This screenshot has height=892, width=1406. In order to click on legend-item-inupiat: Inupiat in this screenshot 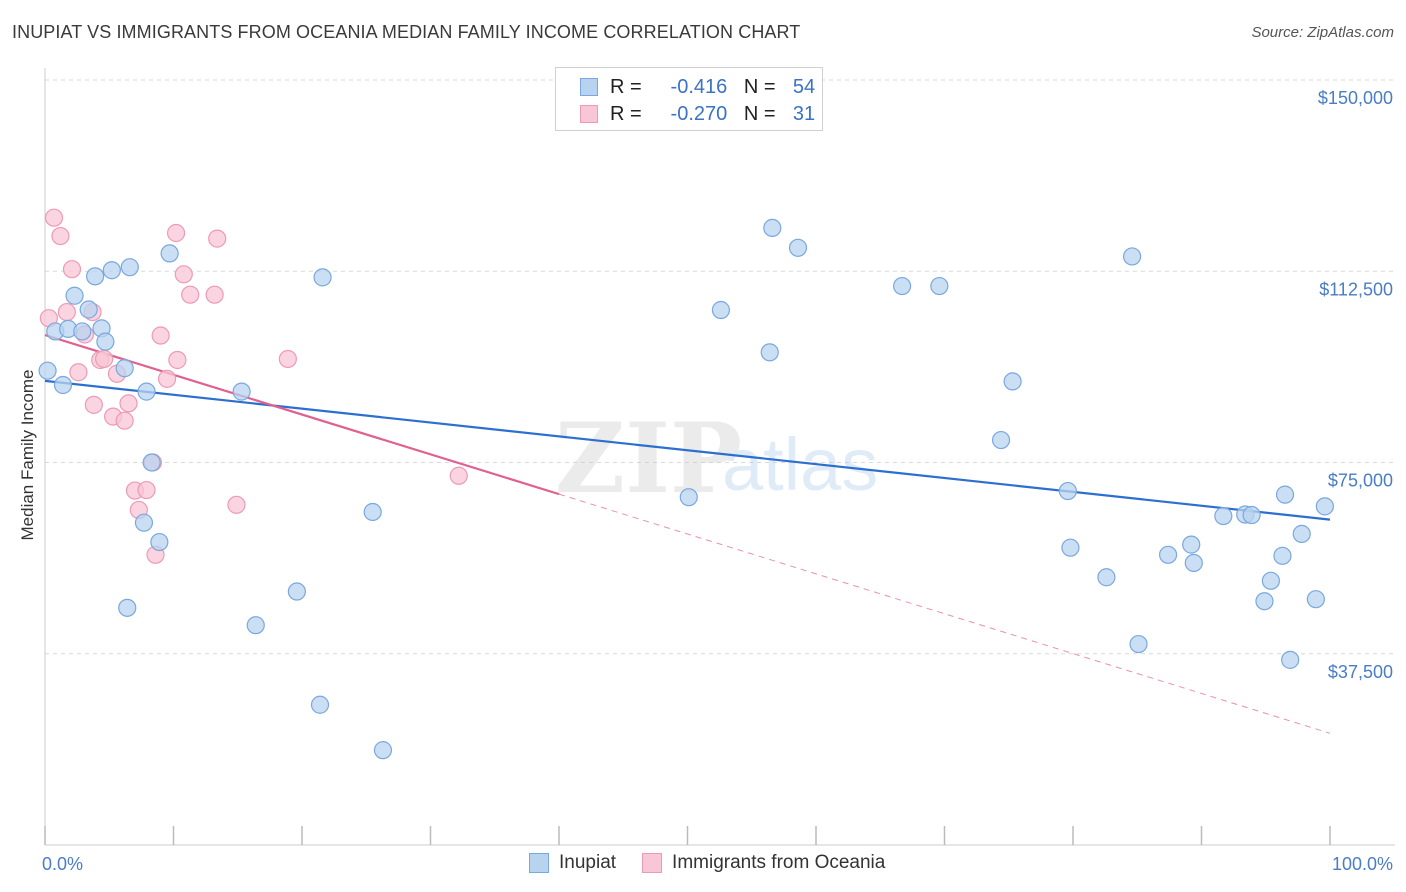, I will do `click(572, 863)`.